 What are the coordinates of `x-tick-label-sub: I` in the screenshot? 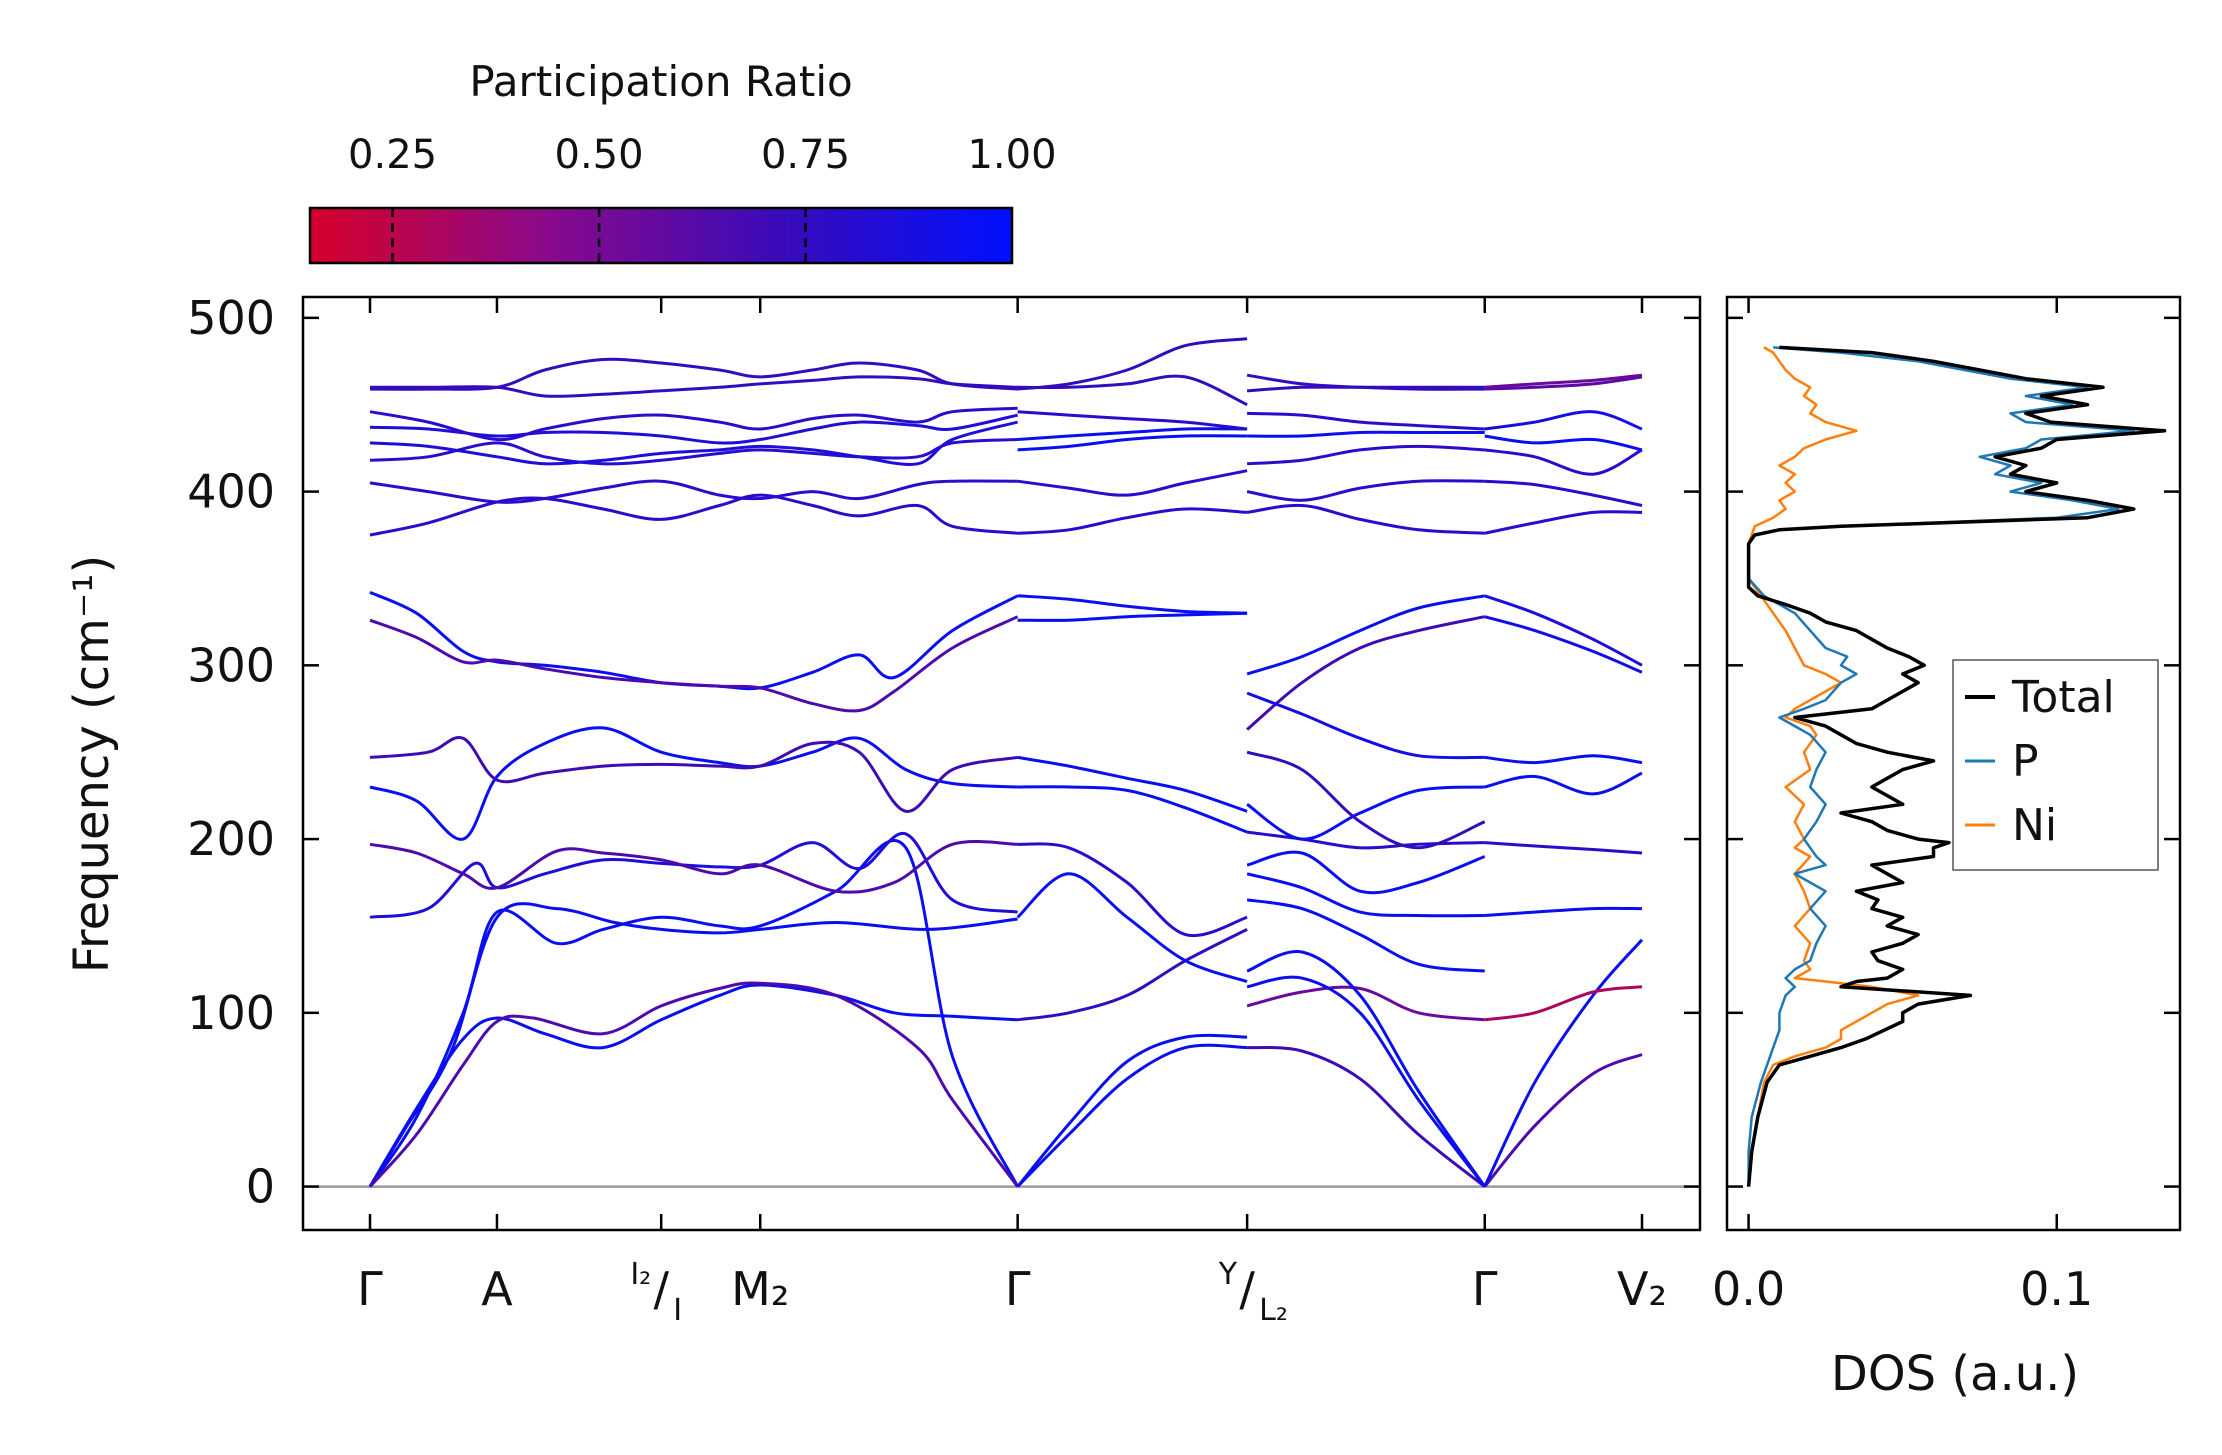 It's located at (677, 1310).